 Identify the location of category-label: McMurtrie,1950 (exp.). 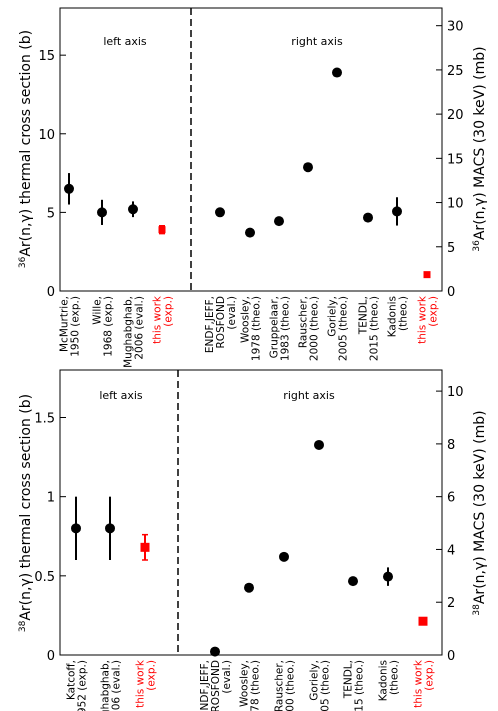
(70, 326).